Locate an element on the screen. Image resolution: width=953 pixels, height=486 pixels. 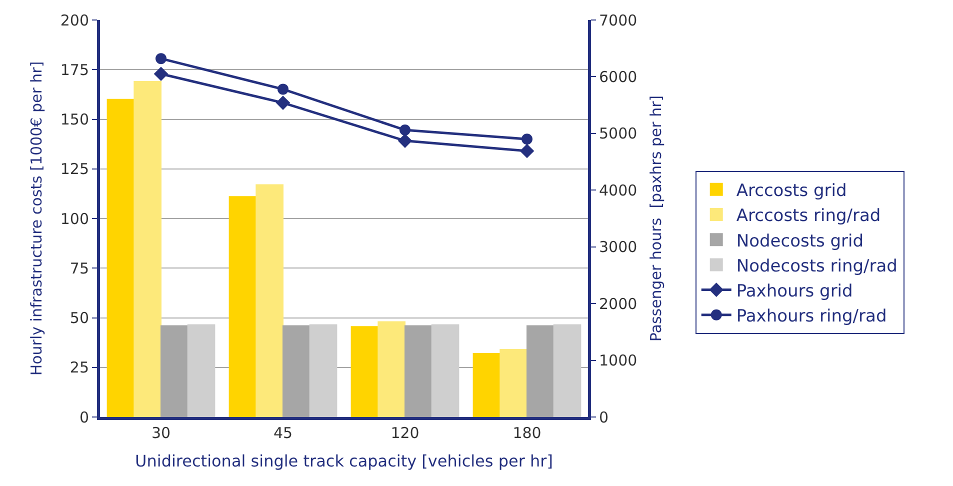
x-tick-label: 45 is located at coordinates (283, 433).